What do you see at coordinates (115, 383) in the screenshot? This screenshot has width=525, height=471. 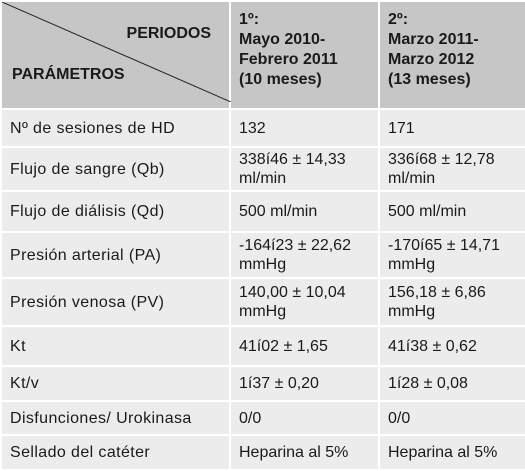 I see `parameter-cell: Kt/v` at bounding box center [115, 383].